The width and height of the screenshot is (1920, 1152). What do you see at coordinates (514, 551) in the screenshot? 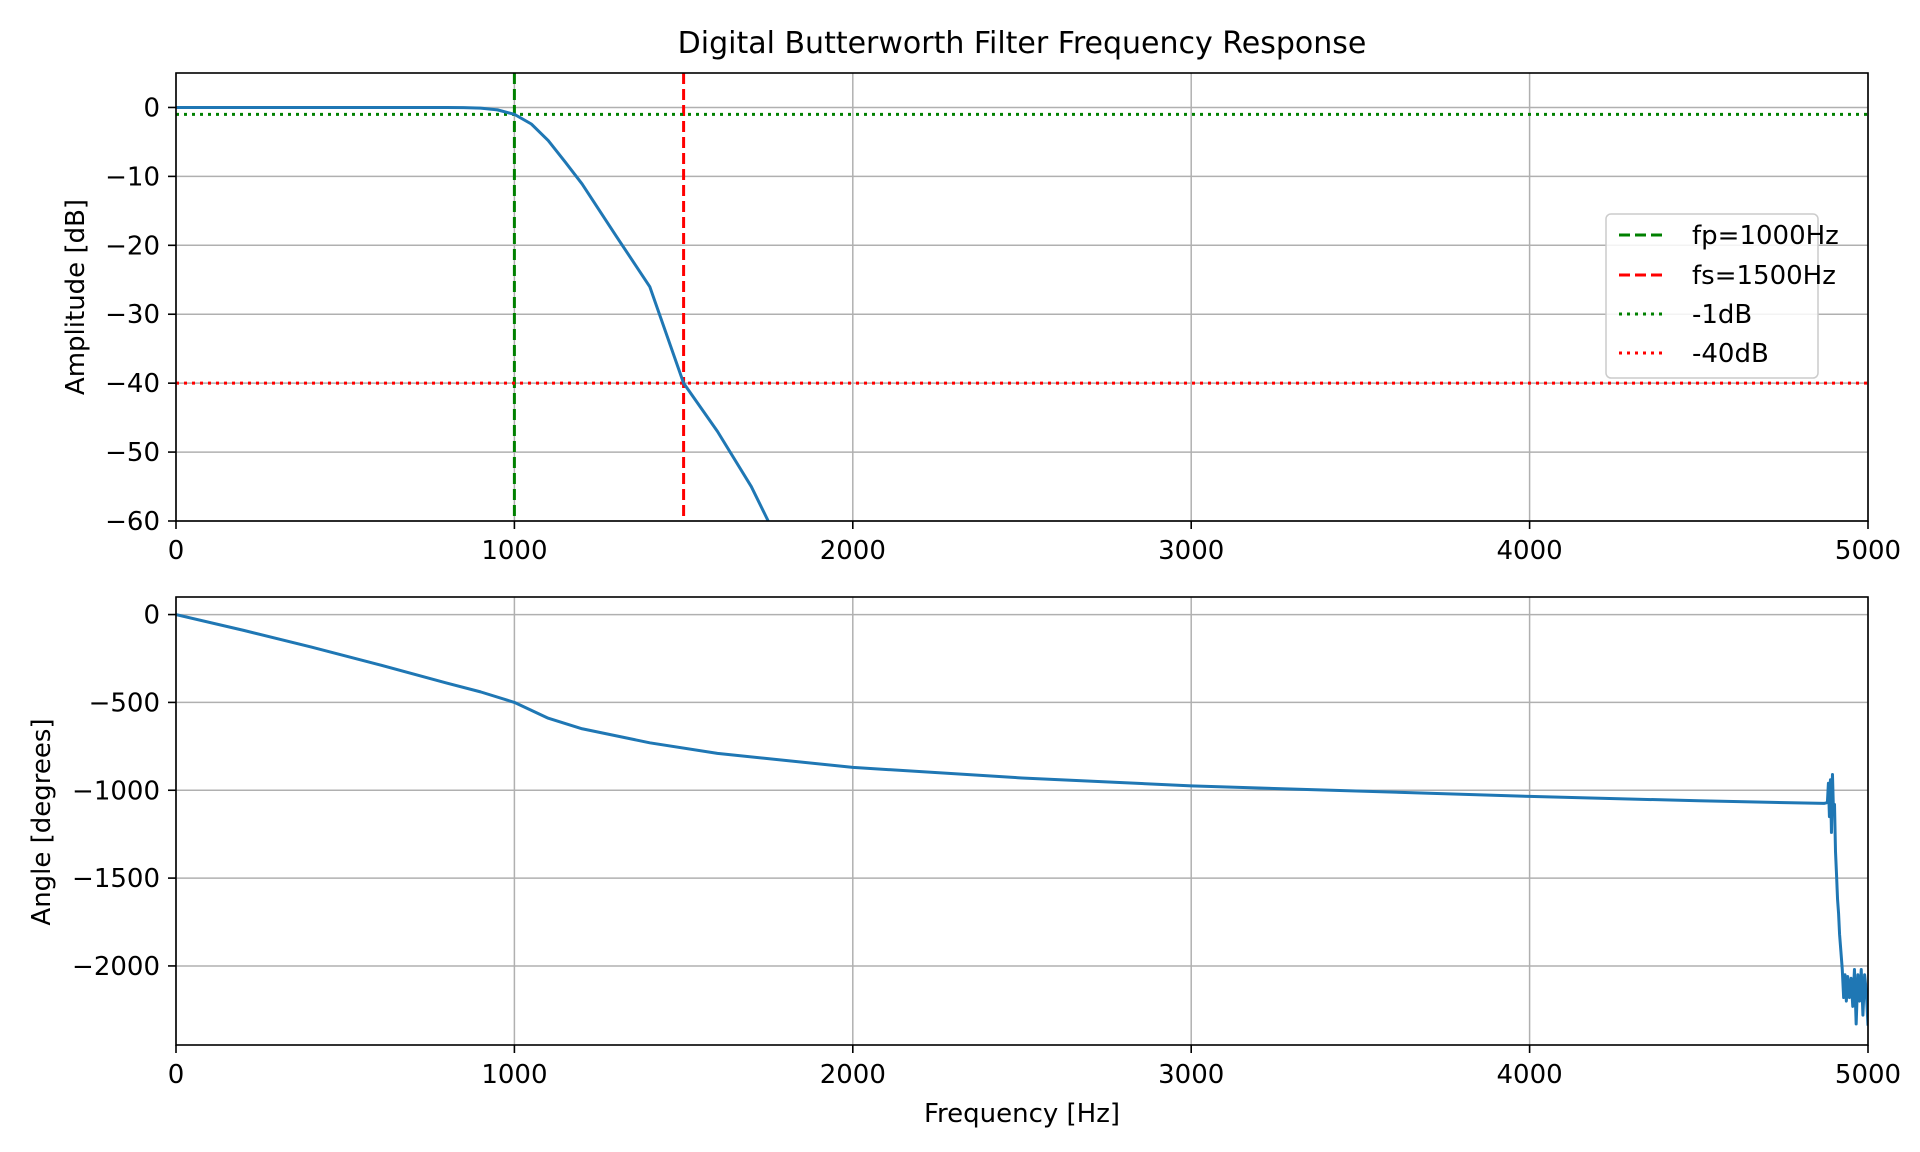
I see `amplitude-x-tick-label: 1000` at bounding box center [514, 551].